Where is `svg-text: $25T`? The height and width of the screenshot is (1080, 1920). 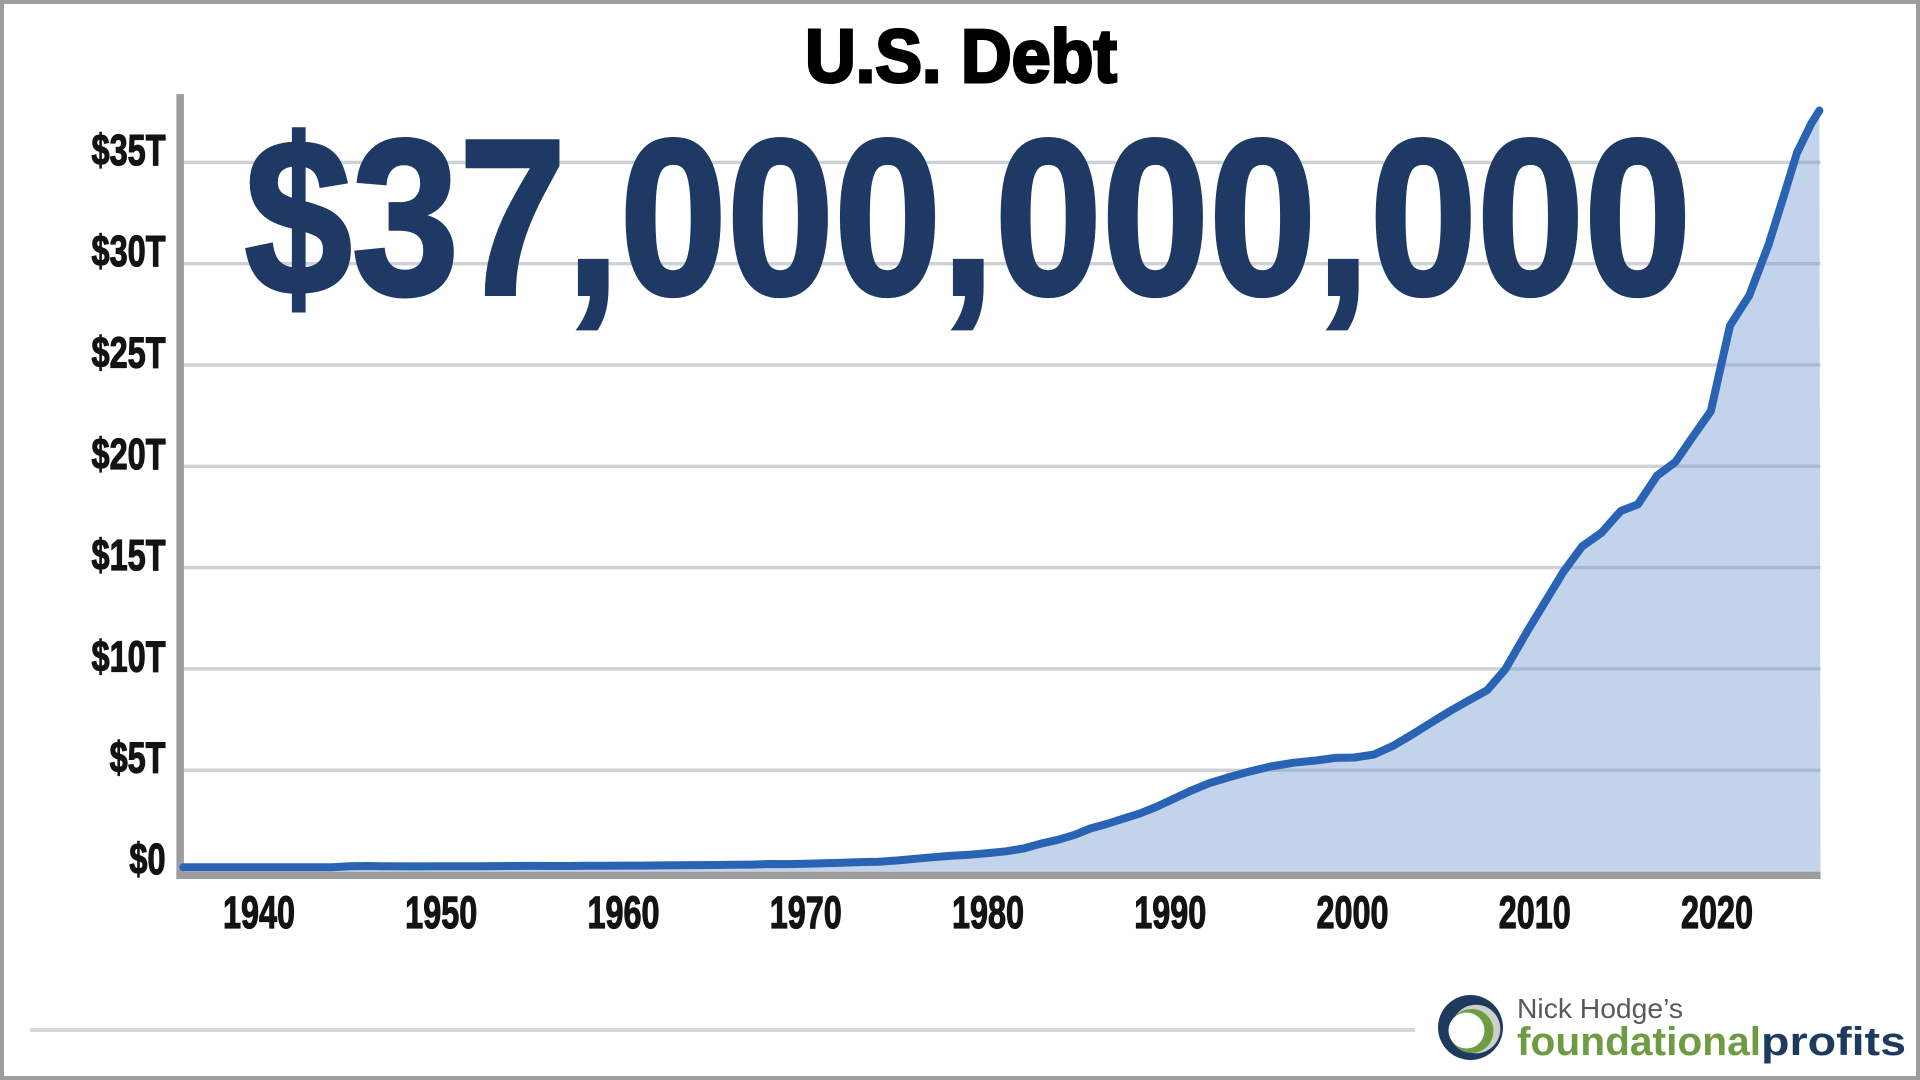 svg-text: $25T is located at coordinates (129, 353).